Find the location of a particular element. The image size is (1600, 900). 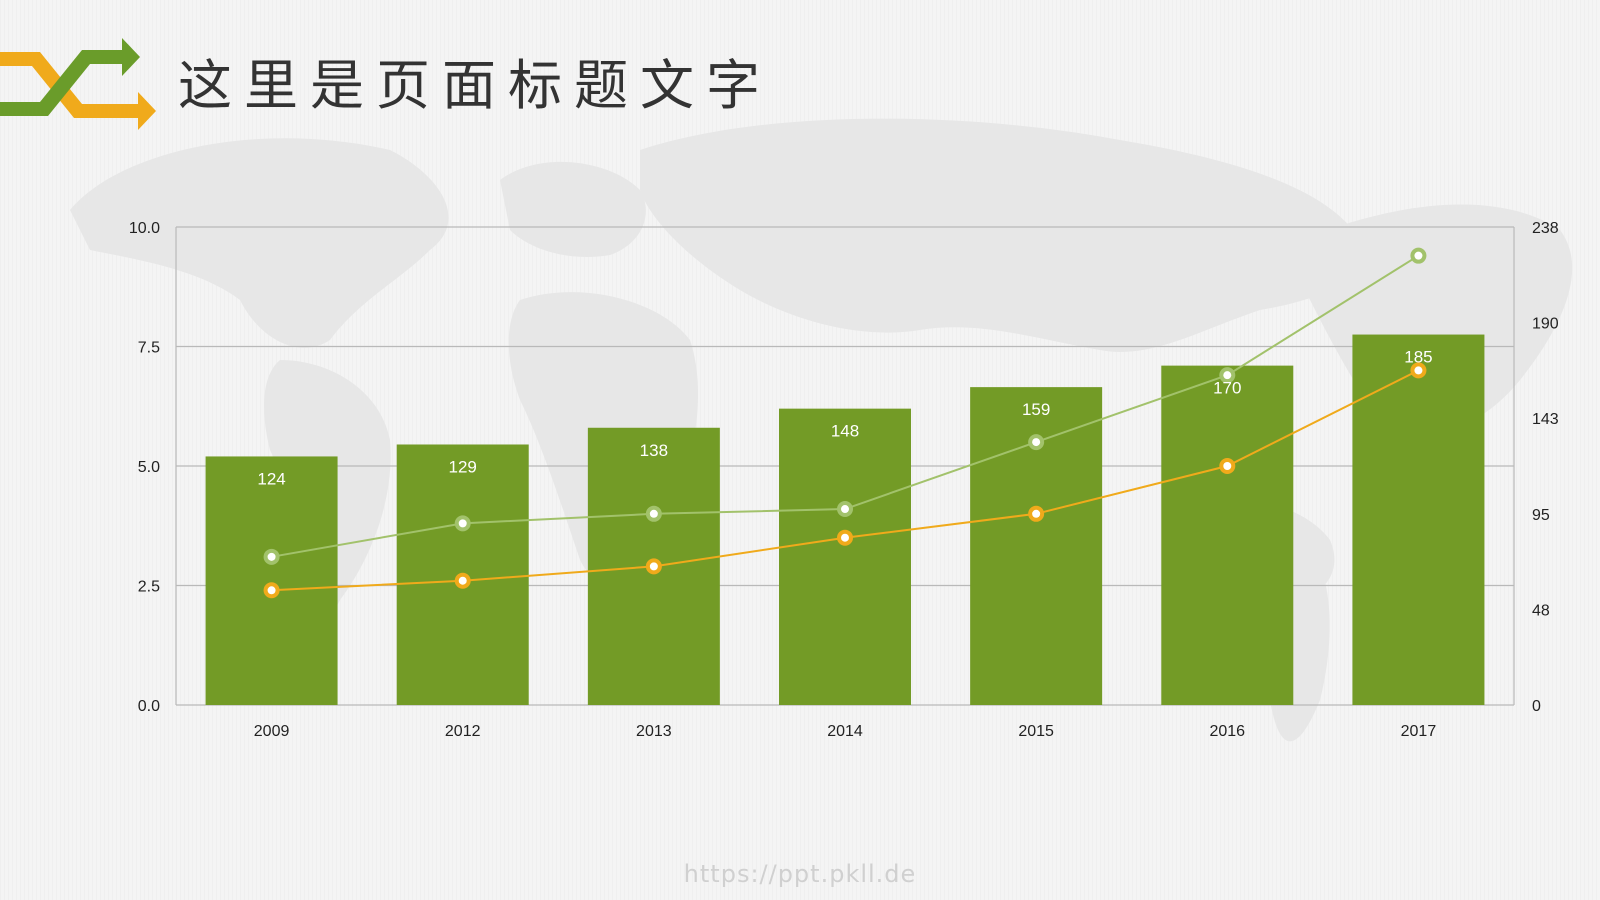

right-axis-tick-label: 95 is located at coordinates (1541, 515).